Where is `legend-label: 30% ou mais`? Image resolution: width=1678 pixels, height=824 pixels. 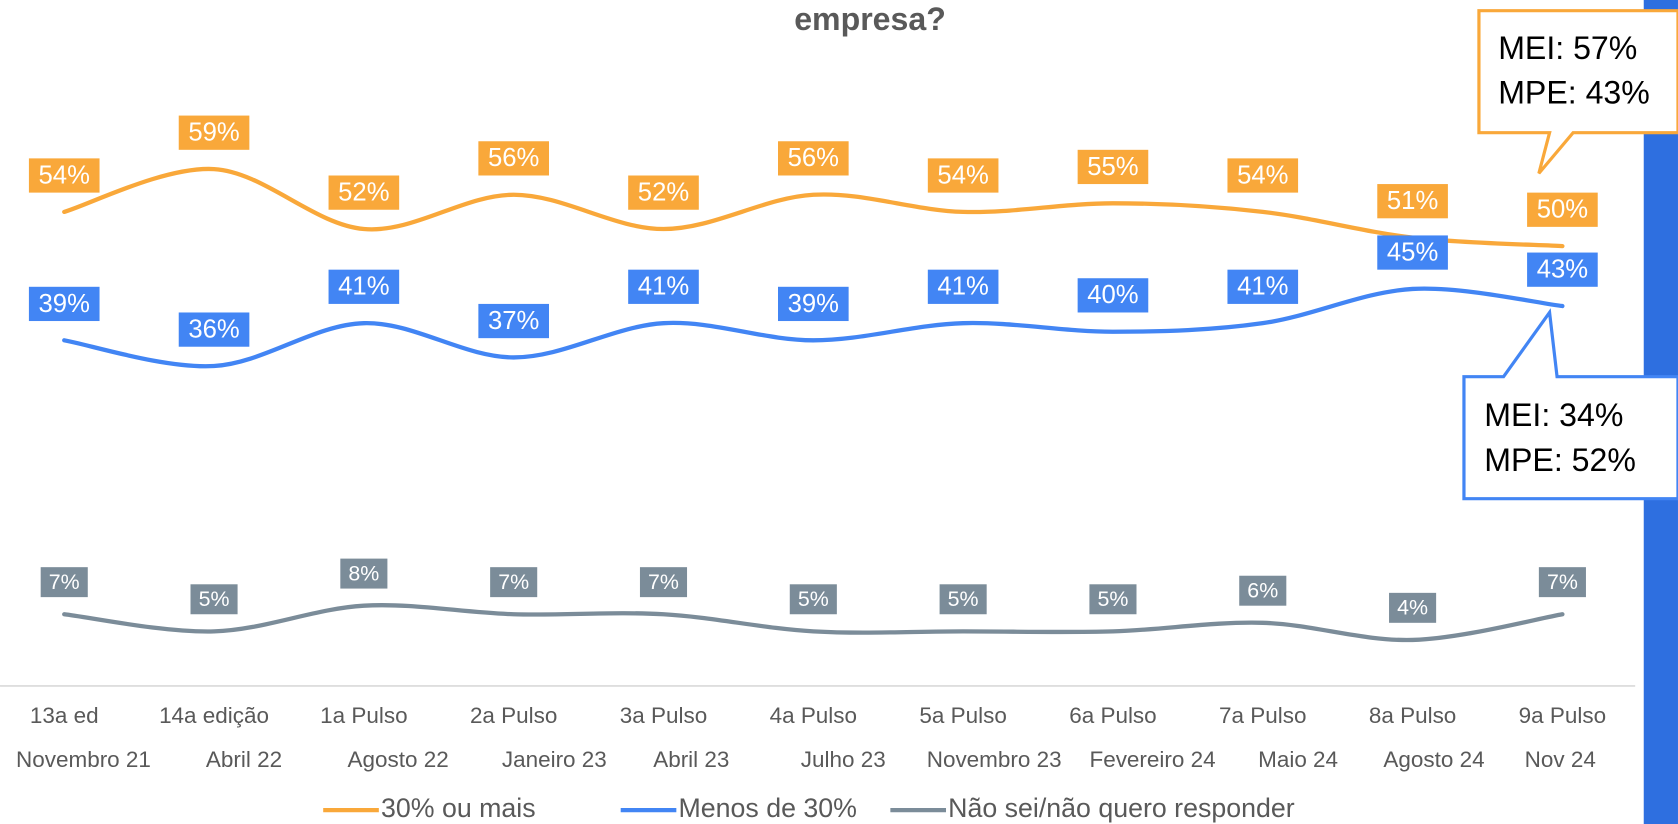 legend-label: 30% ou mais is located at coordinates (458, 808).